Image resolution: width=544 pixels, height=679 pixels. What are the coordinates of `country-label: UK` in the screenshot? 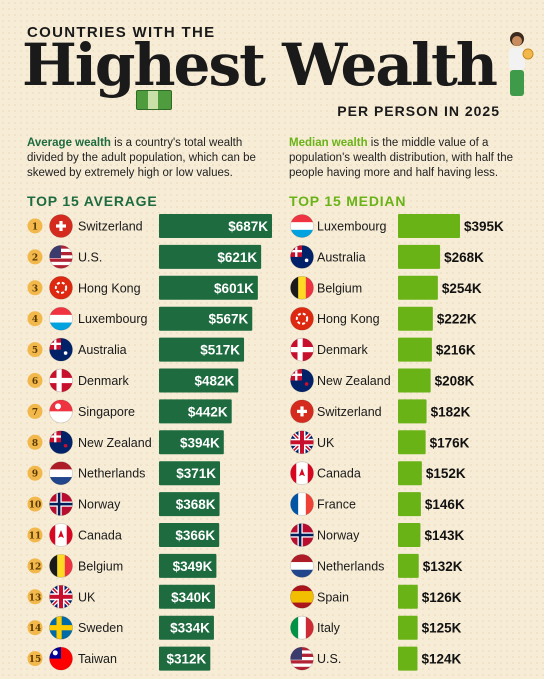 It's located at (326, 443).